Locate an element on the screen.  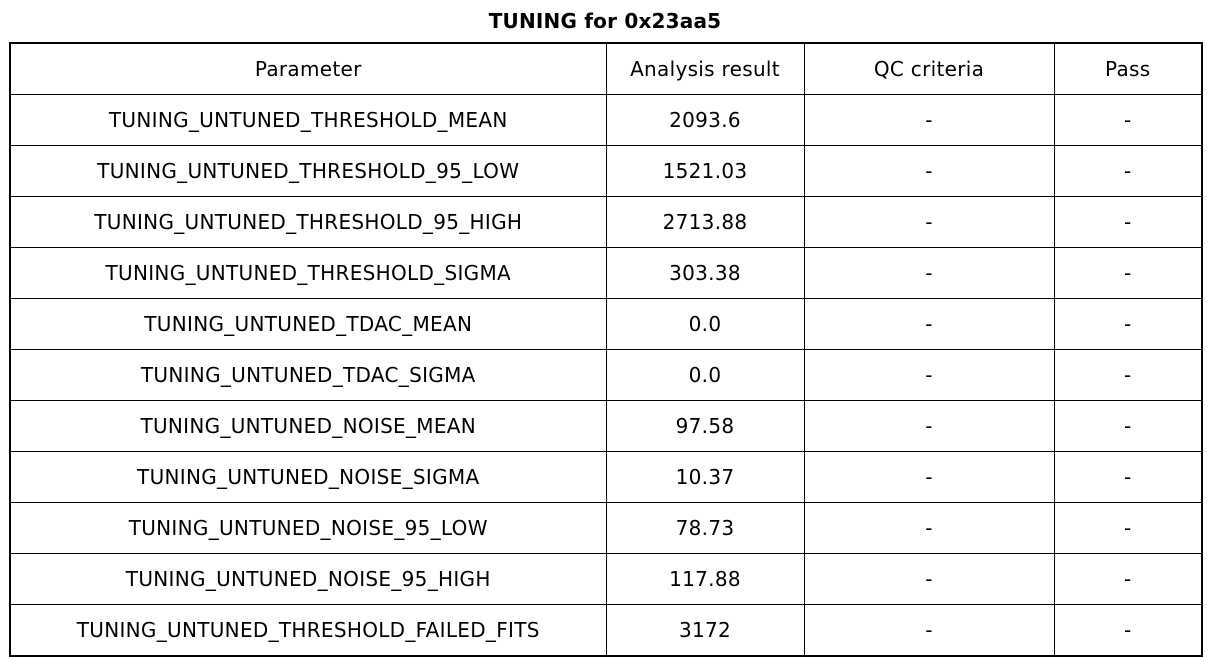
result-cell: 1521.03 is located at coordinates (705, 171).